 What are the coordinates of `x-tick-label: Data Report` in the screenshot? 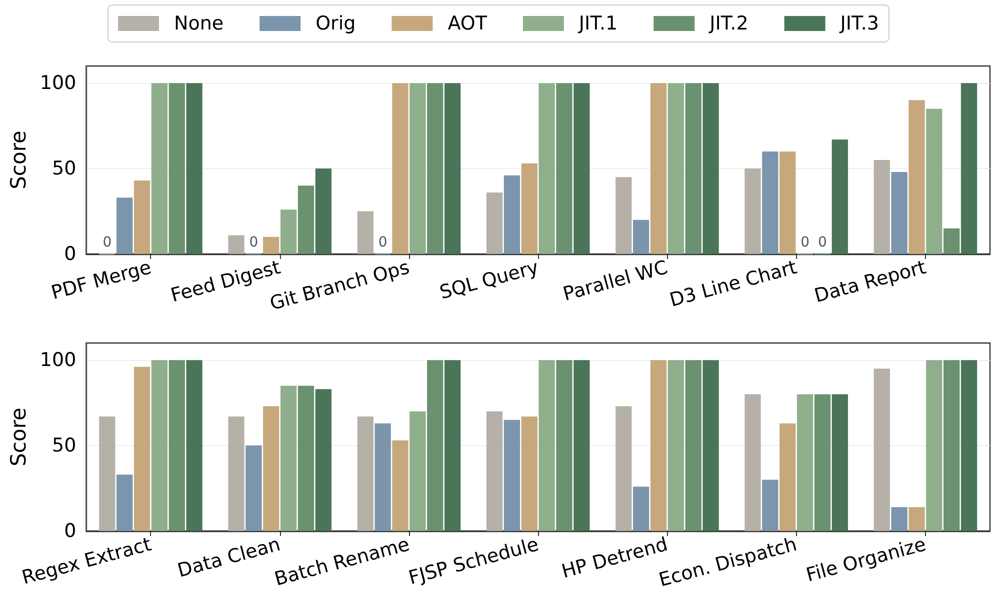 It's located at (870, 282).